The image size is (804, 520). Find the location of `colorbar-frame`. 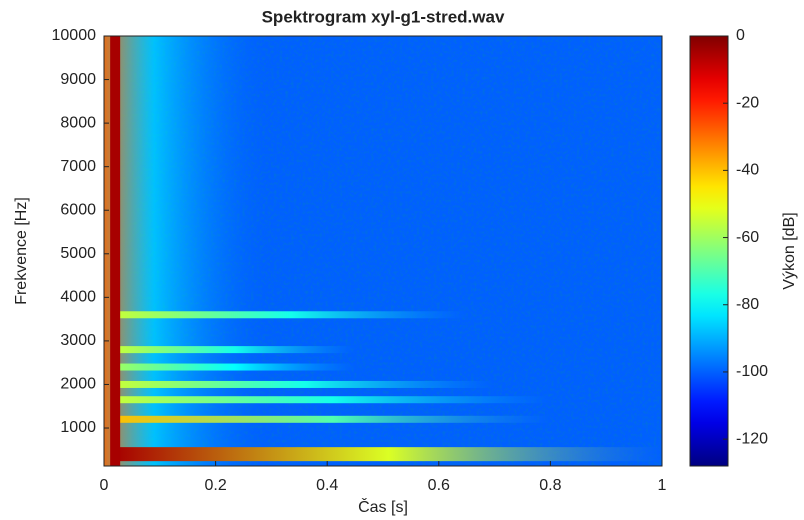

colorbar-frame is located at coordinates (709, 251).